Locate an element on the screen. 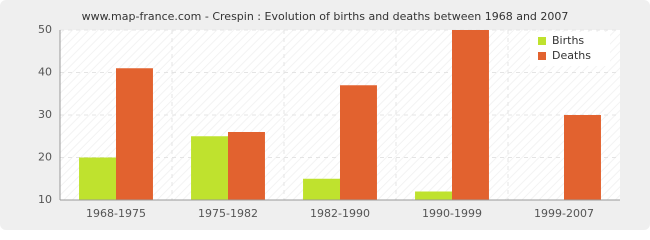 The width and height of the screenshot is (650, 240). x-tick-label: 1975-1982 is located at coordinates (228, 213).